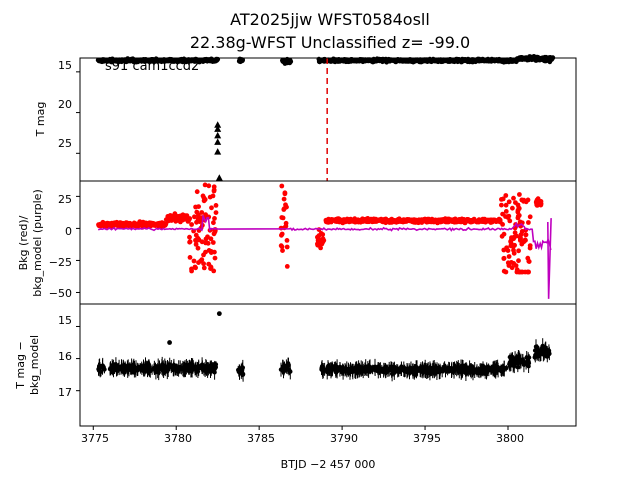 The width and height of the screenshot is (640, 480). Describe the element at coordinates (328, 464) in the screenshot. I see `x-axis-label: BTJD −2 457 000` at that location.